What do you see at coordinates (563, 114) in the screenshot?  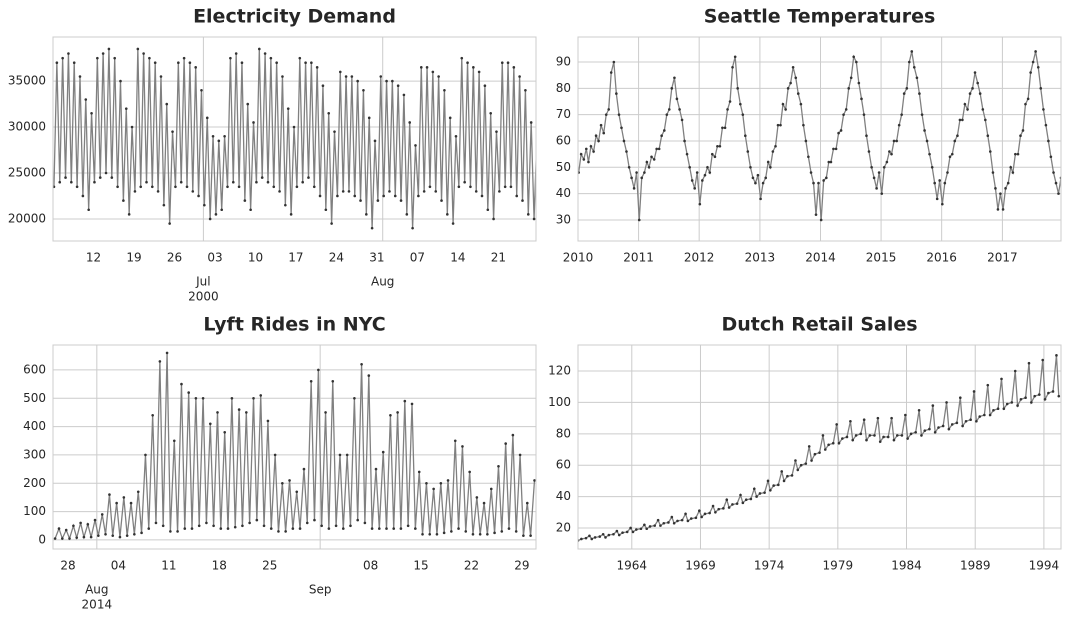 I see `y-tick-label: 70` at bounding box center [563, 114].